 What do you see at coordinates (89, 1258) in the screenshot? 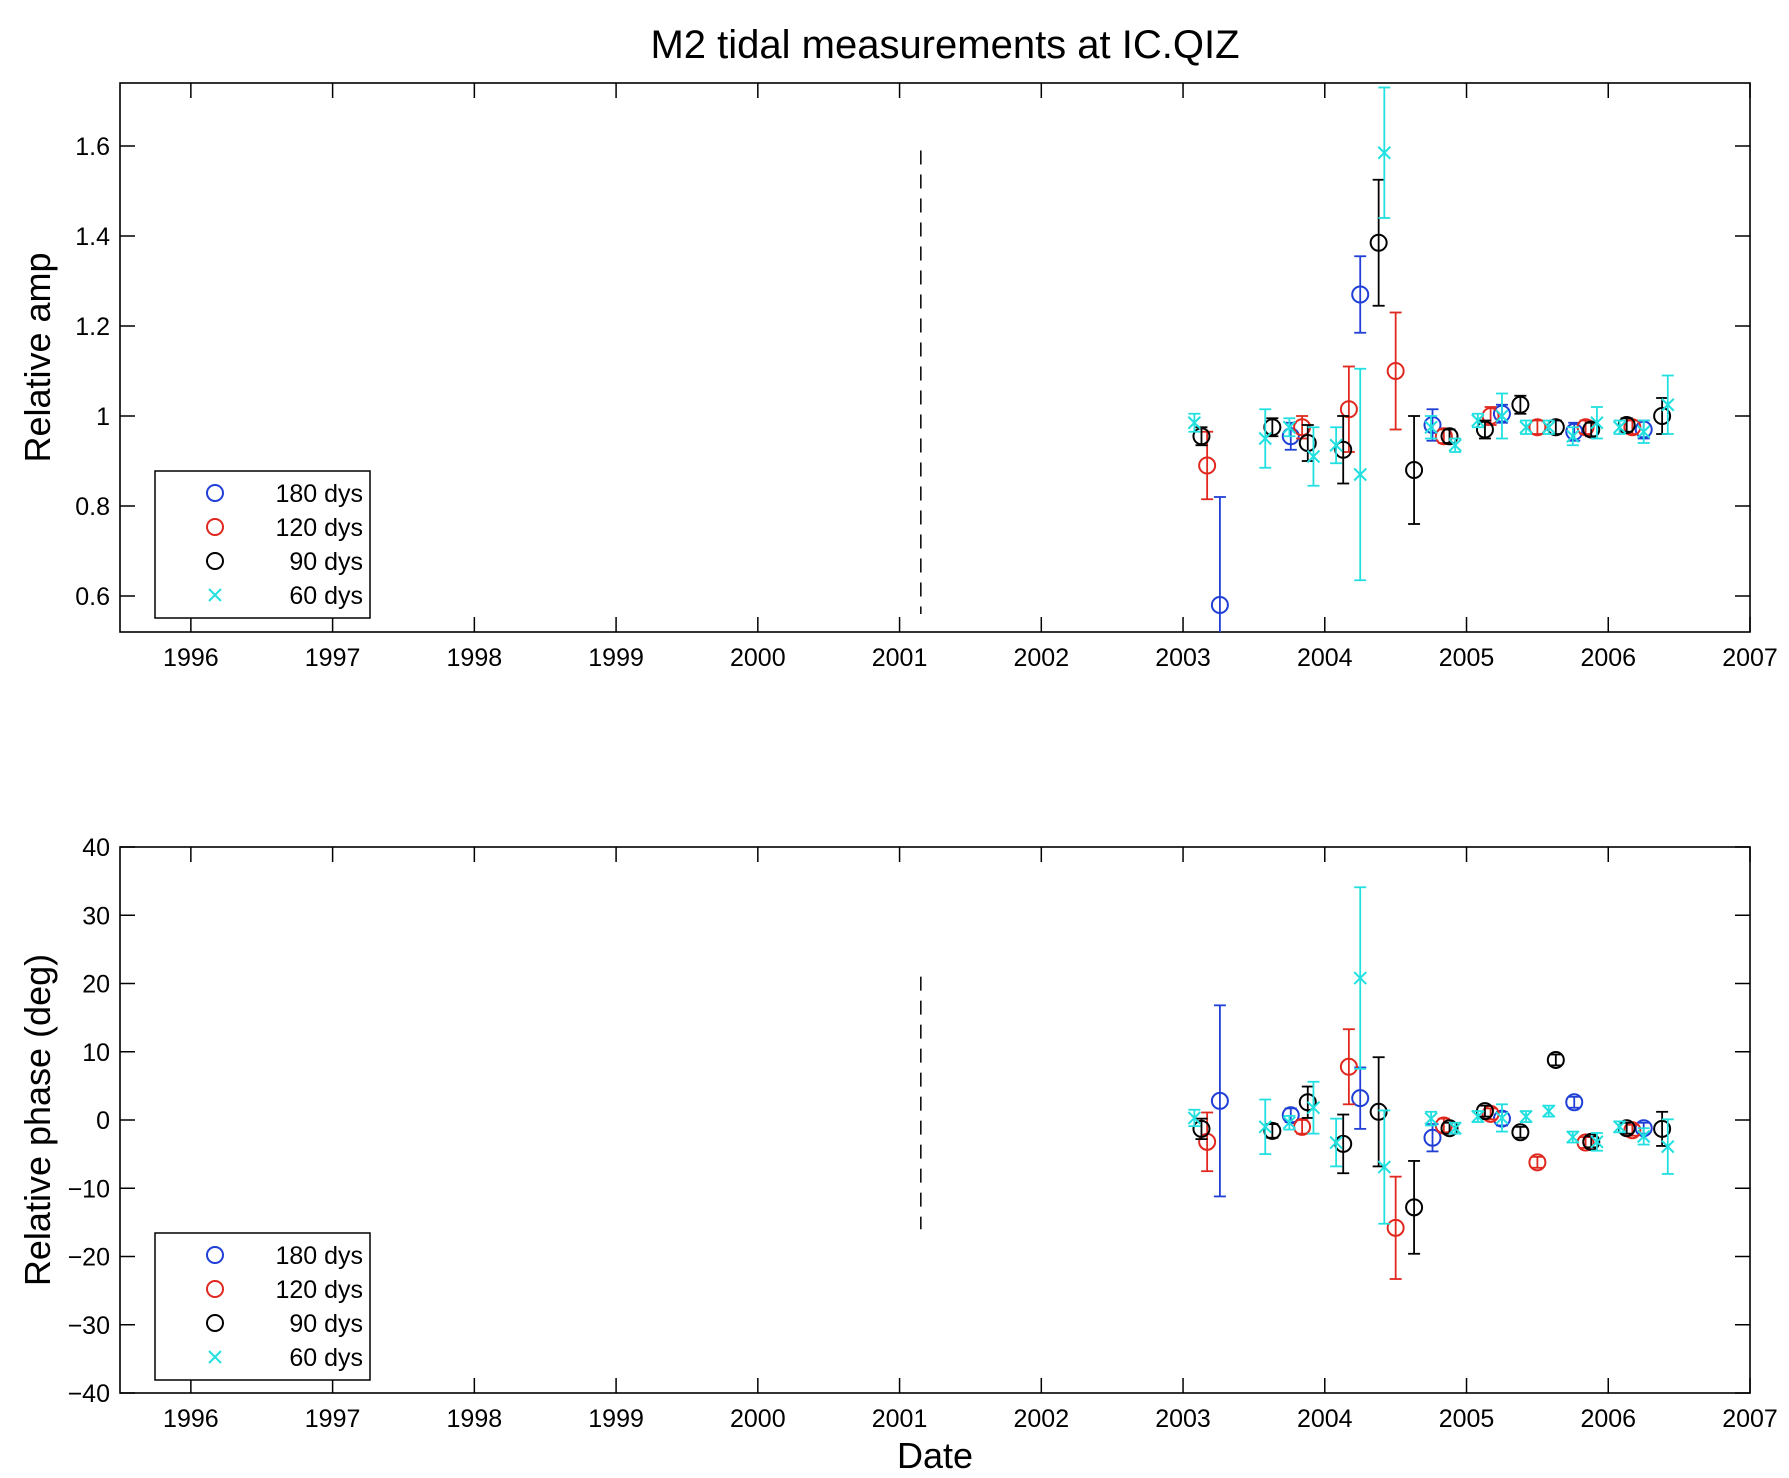
I see `y-tick-label: −20` at bounding box center [89, 1258].